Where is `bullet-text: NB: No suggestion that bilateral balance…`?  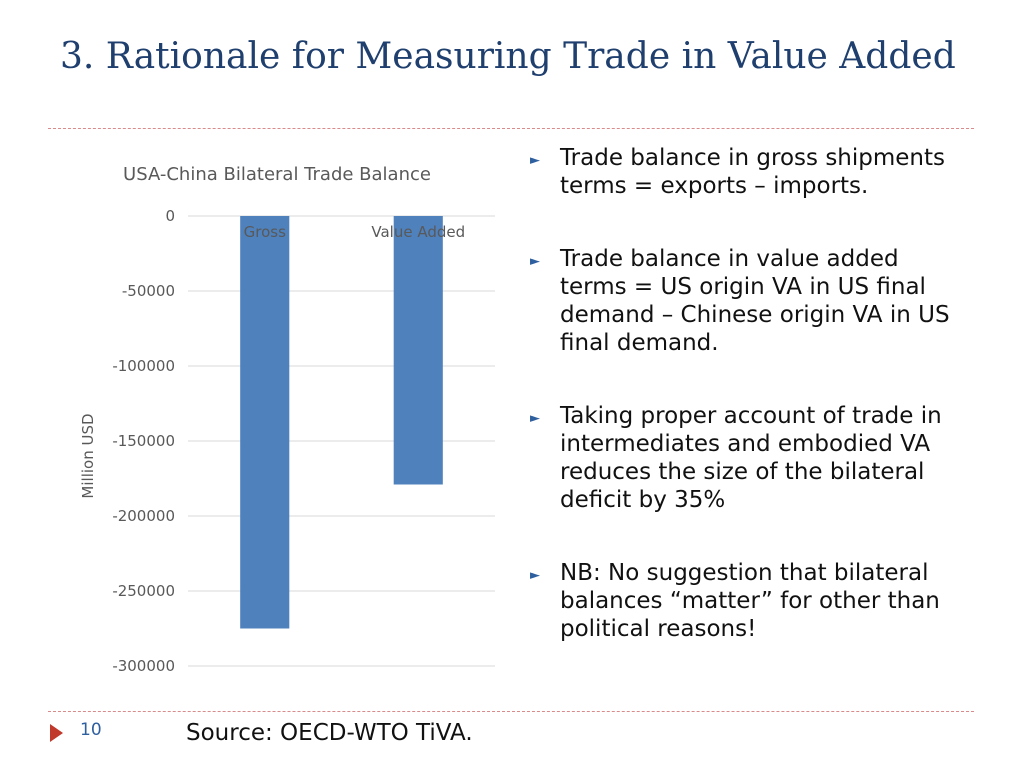
bullet-text: NB: No suggestion that bilateral balance… is located at coordinates (750, 601).